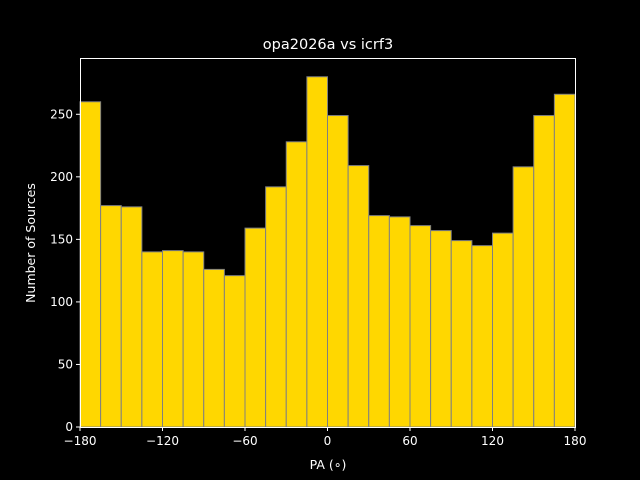 The height and width of the screenshot is (480, 640). I want to click on x-tick-label: −180, so click(80, 441).